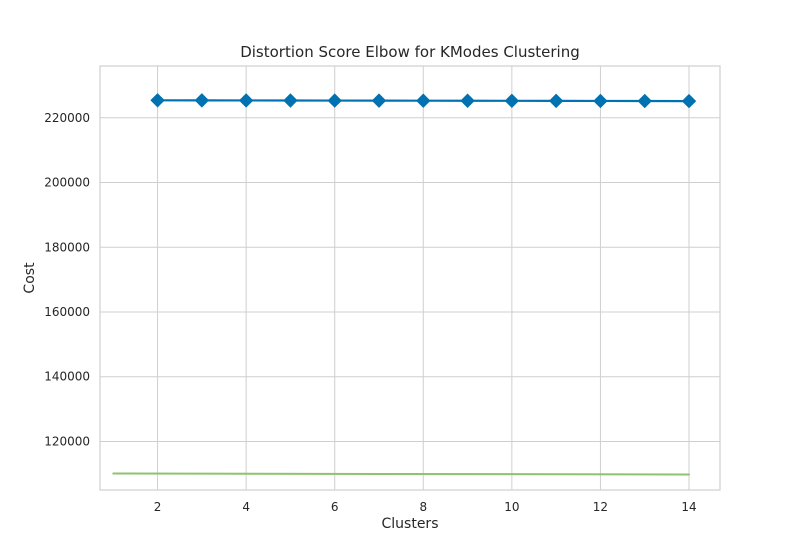 This screenshot has height=550, width=800. I want to click on x-tick-layer: 2 4 6 8 10 12 14, so click(425, 507).